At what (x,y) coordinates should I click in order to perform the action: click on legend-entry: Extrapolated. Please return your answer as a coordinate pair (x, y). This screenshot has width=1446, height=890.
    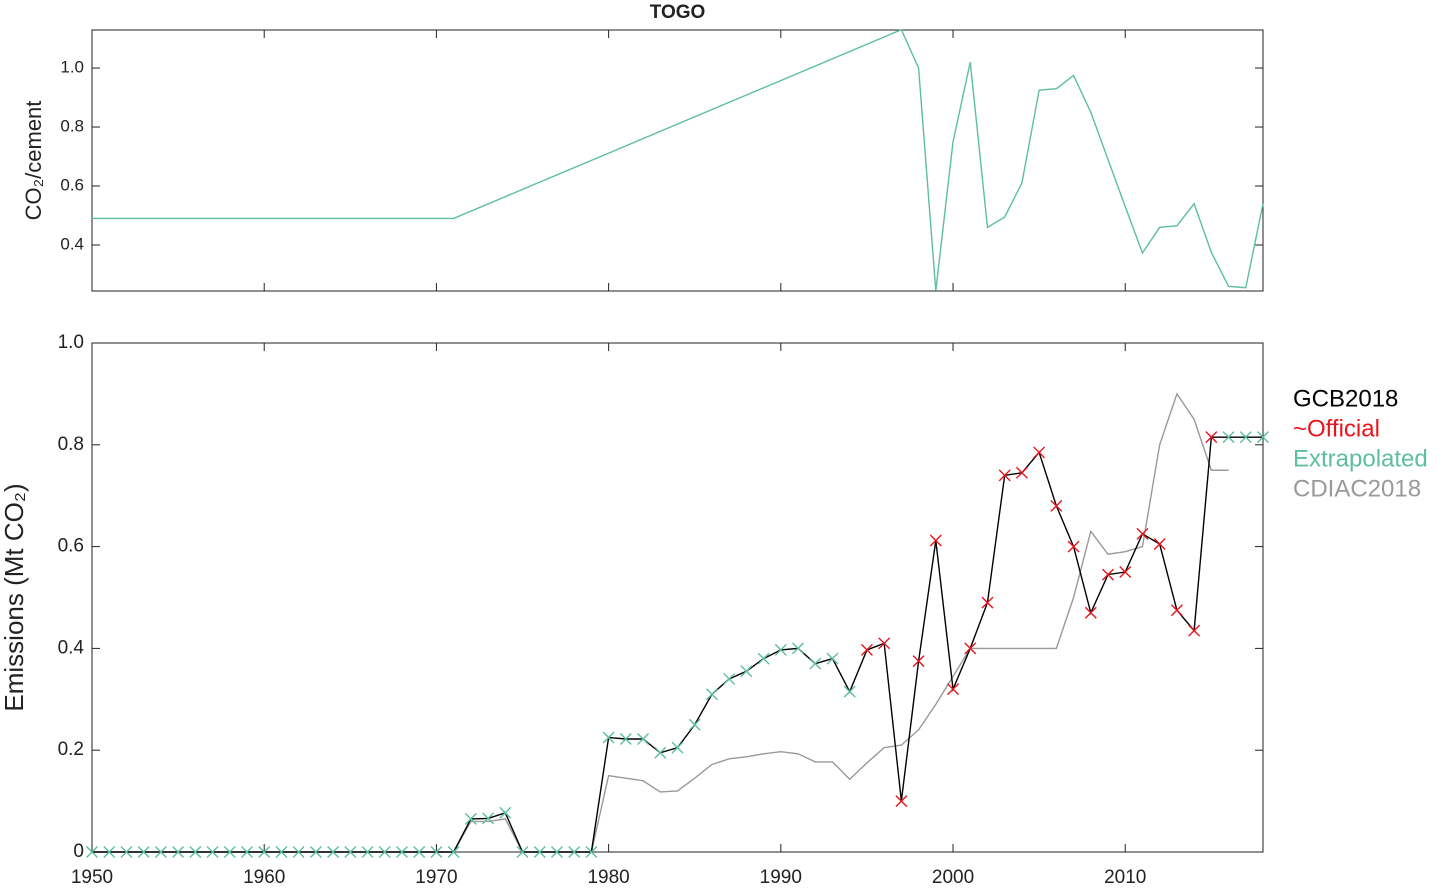
    Looking at the image, I should click on (1360, 458).